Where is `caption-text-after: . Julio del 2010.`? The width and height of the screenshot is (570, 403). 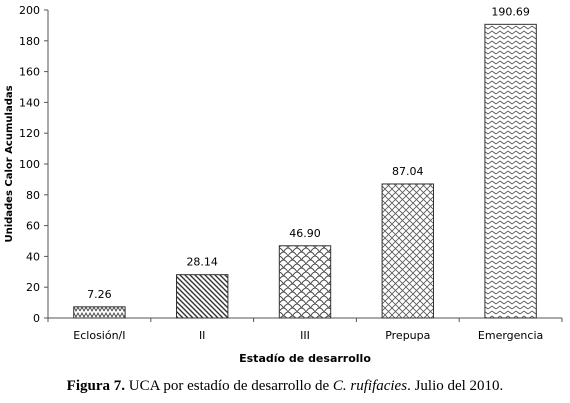
caption-text-after: . Julio del 2010. is located at coordinates (455, 386).